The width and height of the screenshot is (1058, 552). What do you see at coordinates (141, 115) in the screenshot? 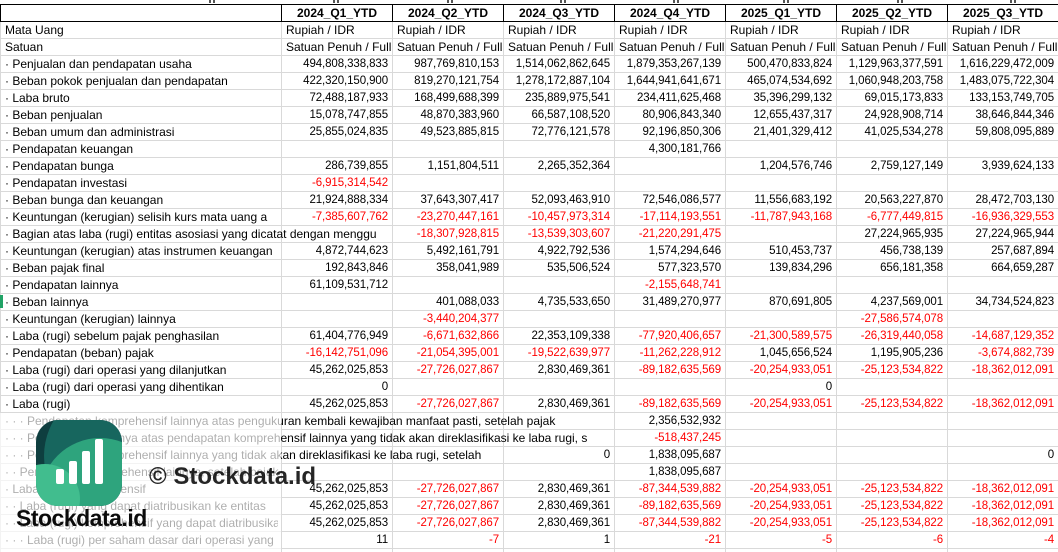
I see `row-label: · Beban penjualan` at bounding box center [141, 115].